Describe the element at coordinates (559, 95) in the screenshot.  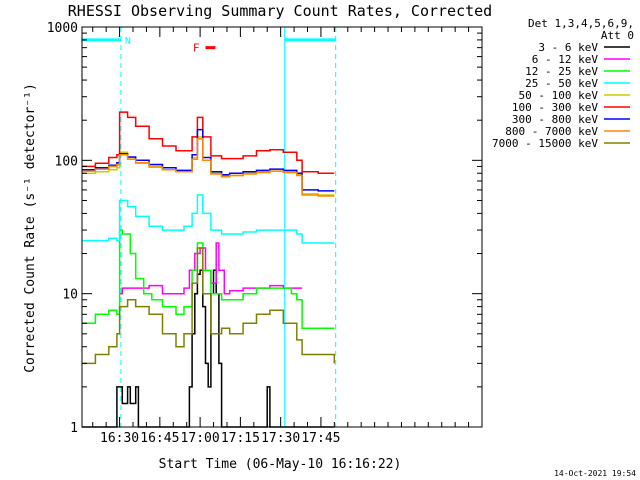
I see `legend-entry-label: 50 - 100 keV` at that location.